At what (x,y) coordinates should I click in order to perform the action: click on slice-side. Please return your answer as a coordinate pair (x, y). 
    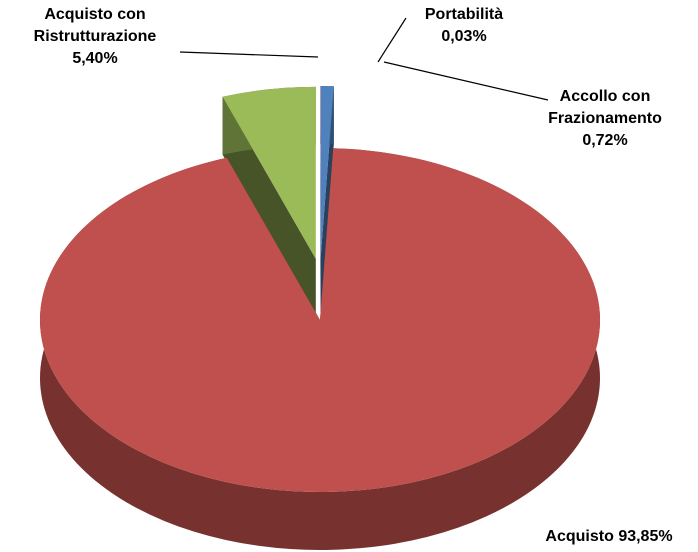
    Looking at the image, I should click on (269, 206).